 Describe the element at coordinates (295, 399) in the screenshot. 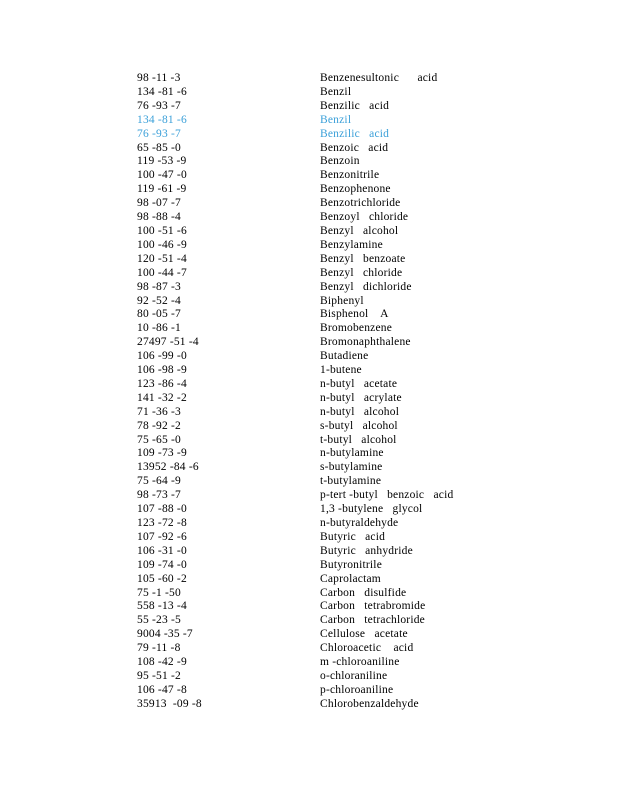

I see `table-row: 141 -32 -2 n-butyl acrylate` at that location.